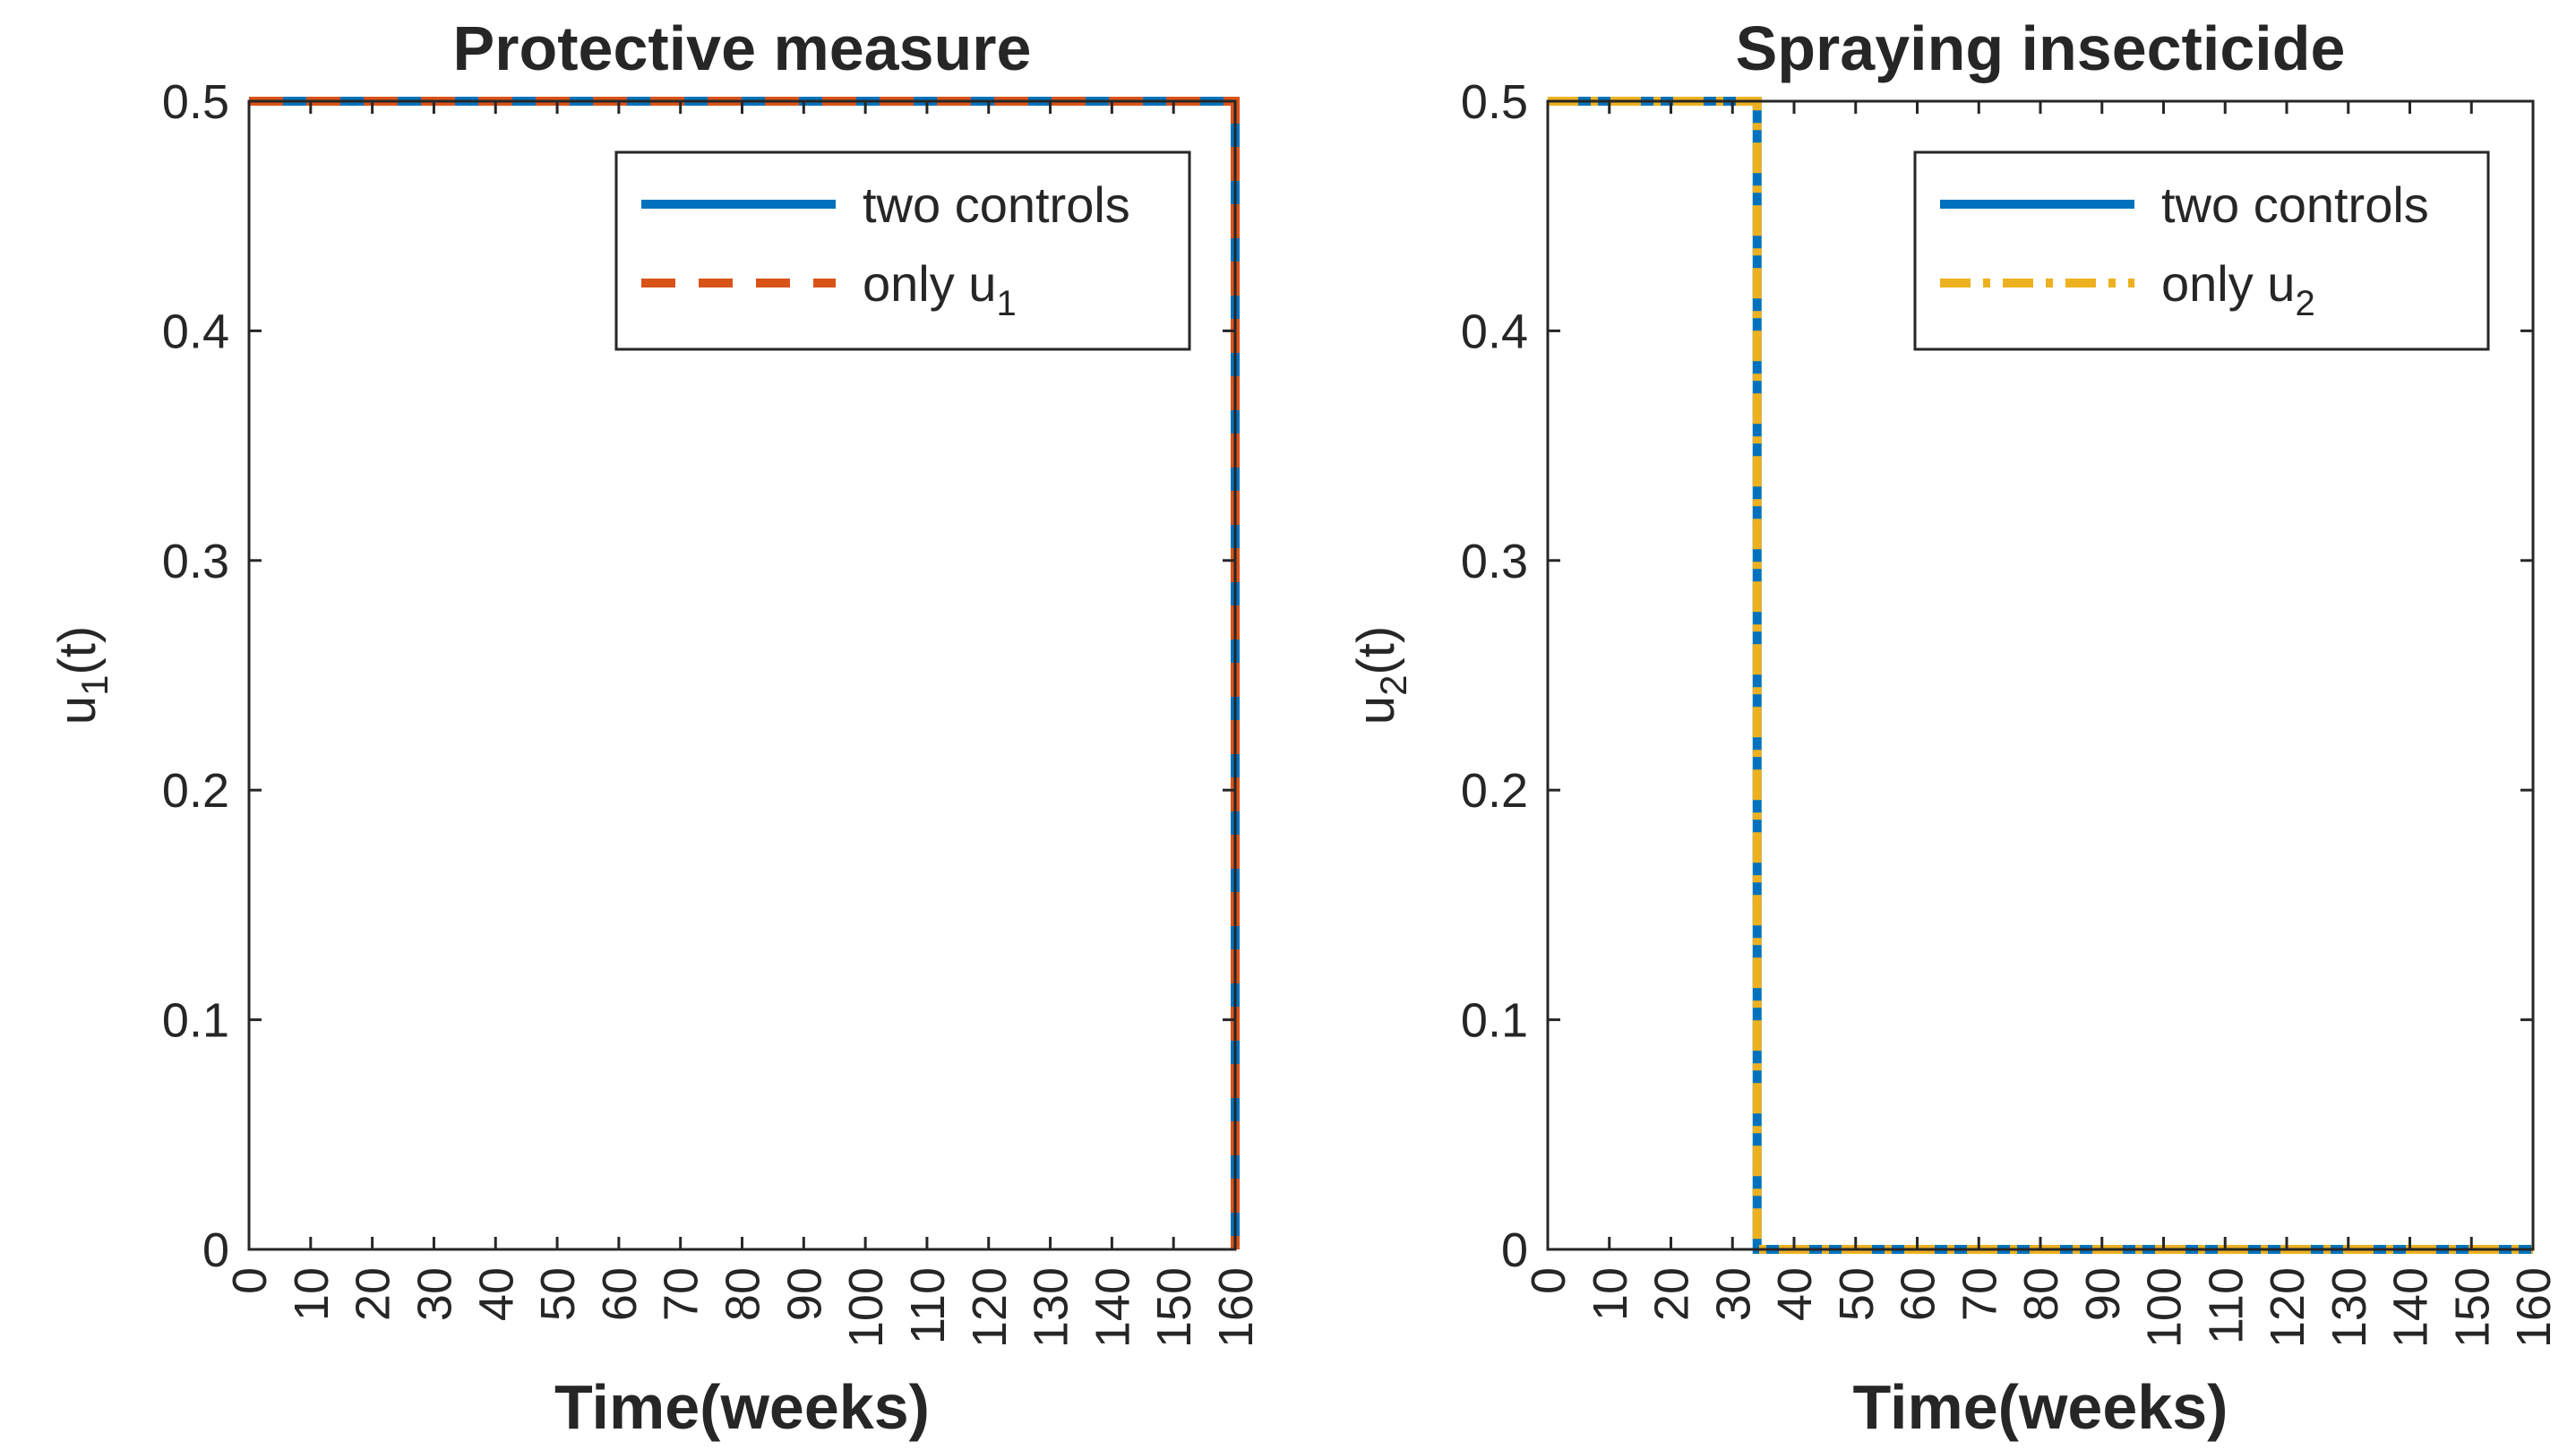 The image size is (2576, 1450). I want to click on y-axis-label: u2(t), so click(1380, 675).